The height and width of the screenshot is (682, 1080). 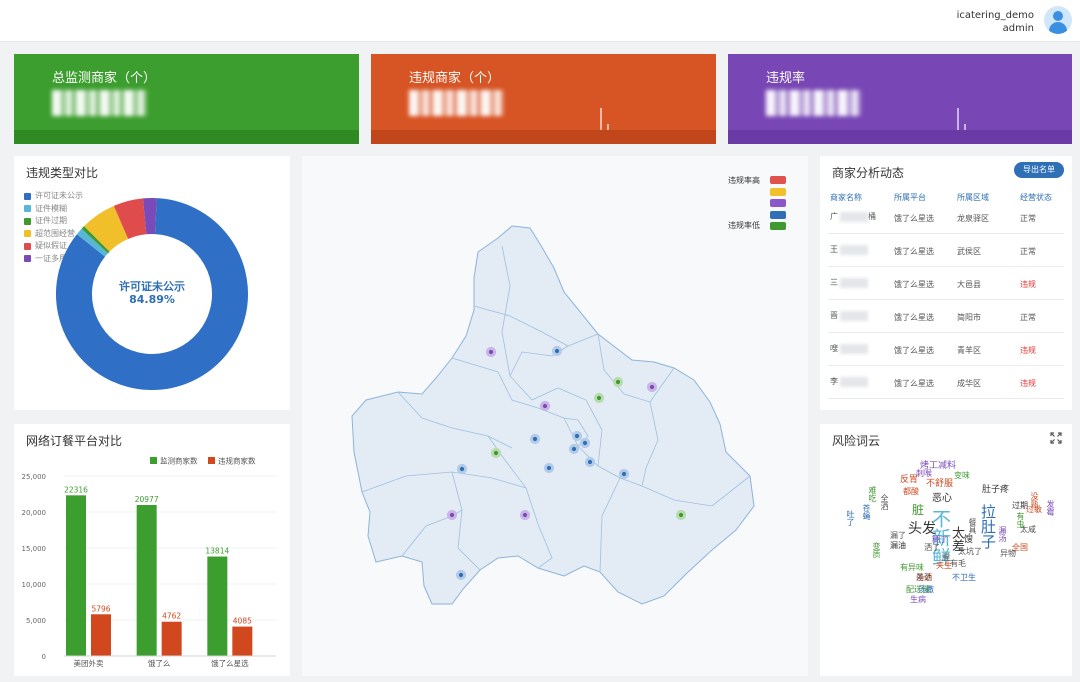 I want to click on cloud-word: 夹生, so click(x=944, y=565).